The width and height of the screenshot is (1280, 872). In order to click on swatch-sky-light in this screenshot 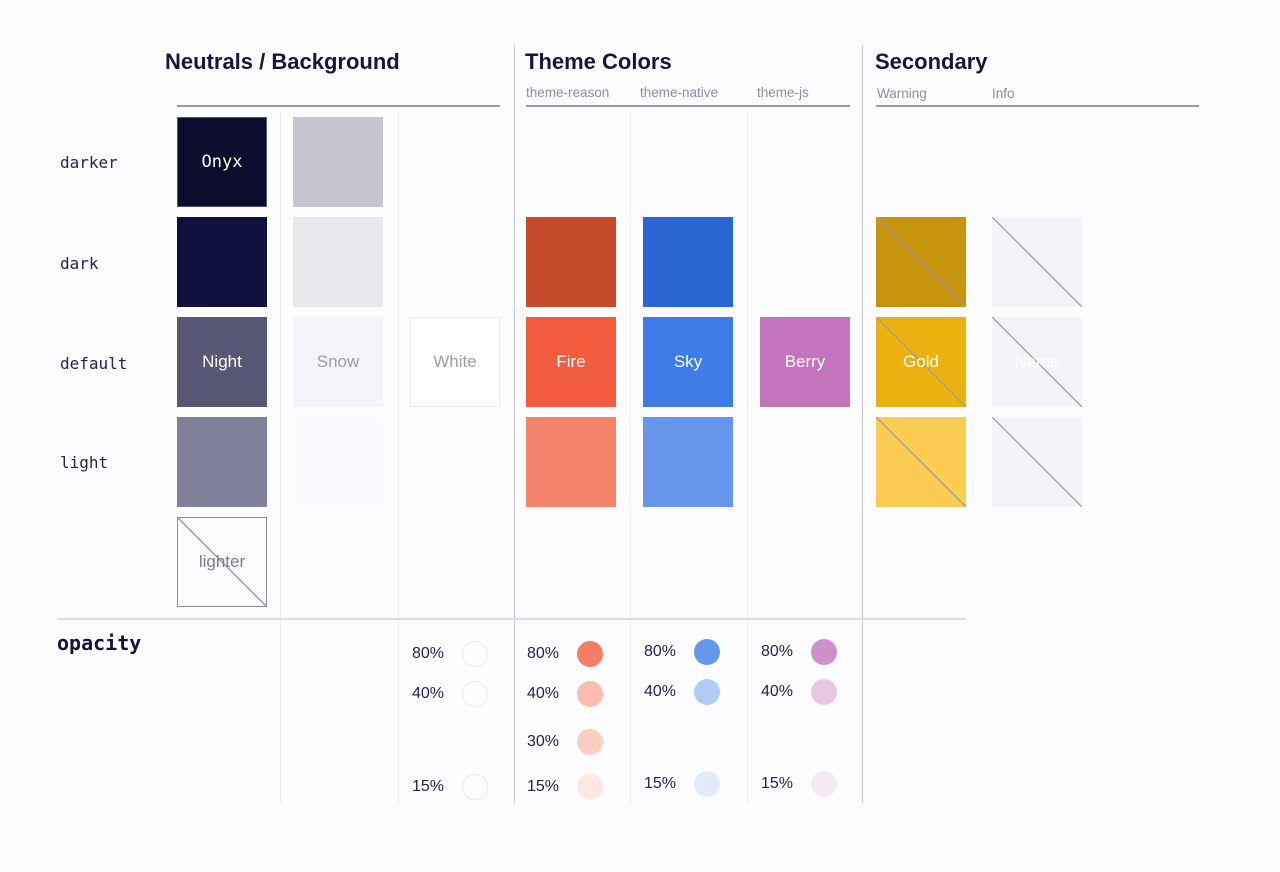, I will do `click(688, 462)`.